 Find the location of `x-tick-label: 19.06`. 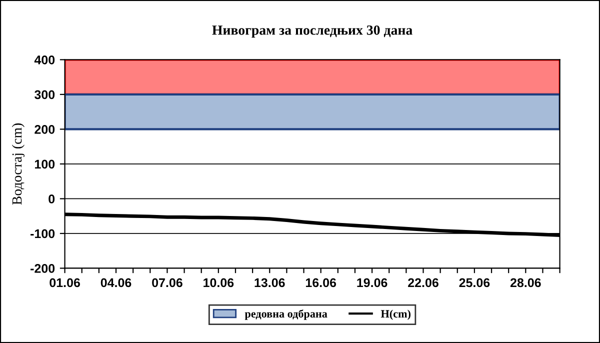

x-tick-label: 19.06 is located at coordinates (372, 283).